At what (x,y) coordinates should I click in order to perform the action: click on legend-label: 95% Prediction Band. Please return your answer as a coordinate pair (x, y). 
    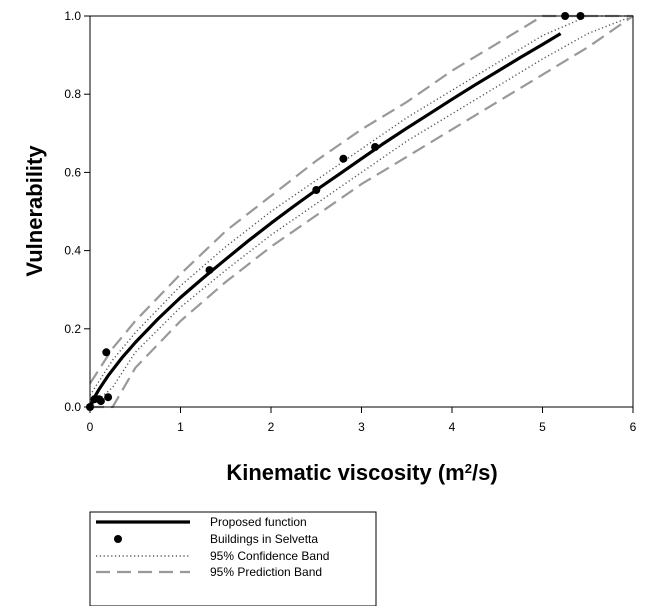
    Looking at the image, I should click on (266, 572).